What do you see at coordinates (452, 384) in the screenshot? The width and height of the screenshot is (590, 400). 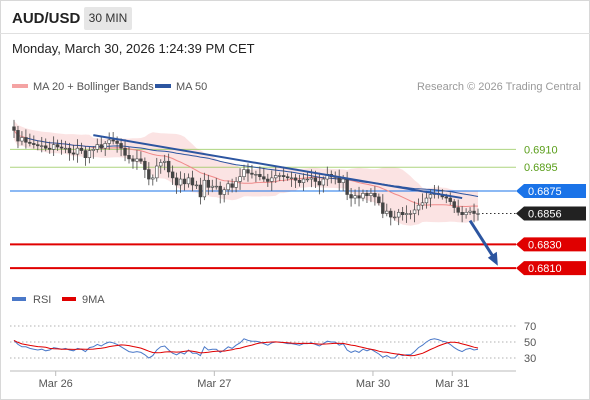 I see `time-label-3: Mar 31` at bounding box center [452, 384].